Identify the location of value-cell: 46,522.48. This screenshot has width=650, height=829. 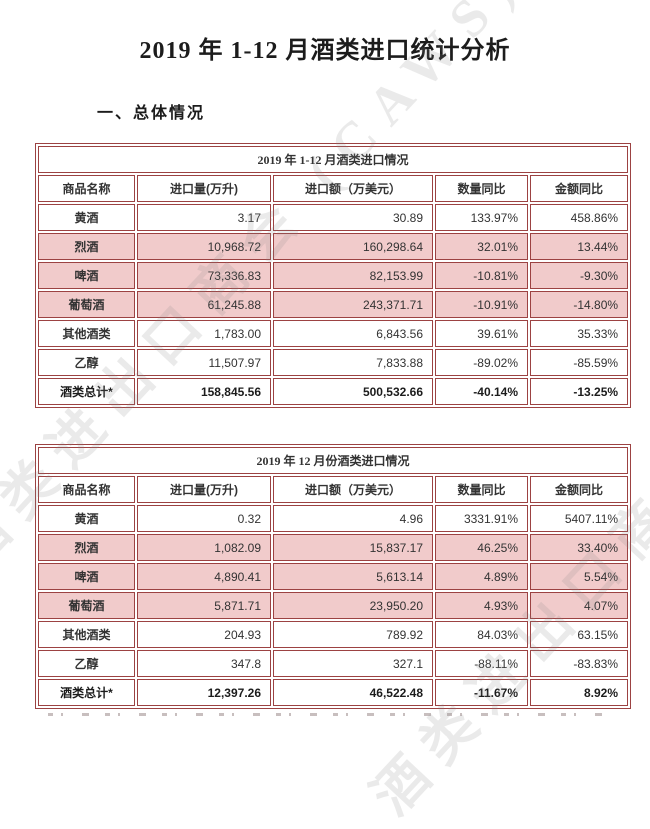
(353, 692).